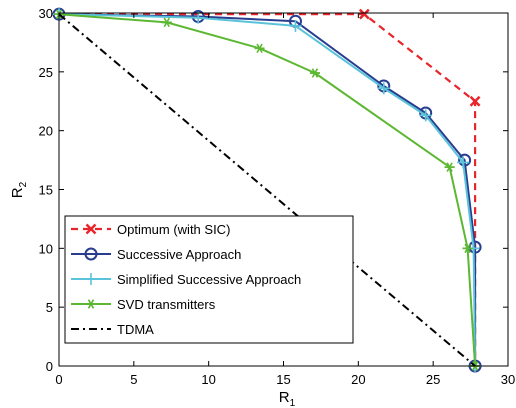 The width and height of the screenshot is (516, 408). I want to click on x-axis-label-sub: 1, so click(293, 403).